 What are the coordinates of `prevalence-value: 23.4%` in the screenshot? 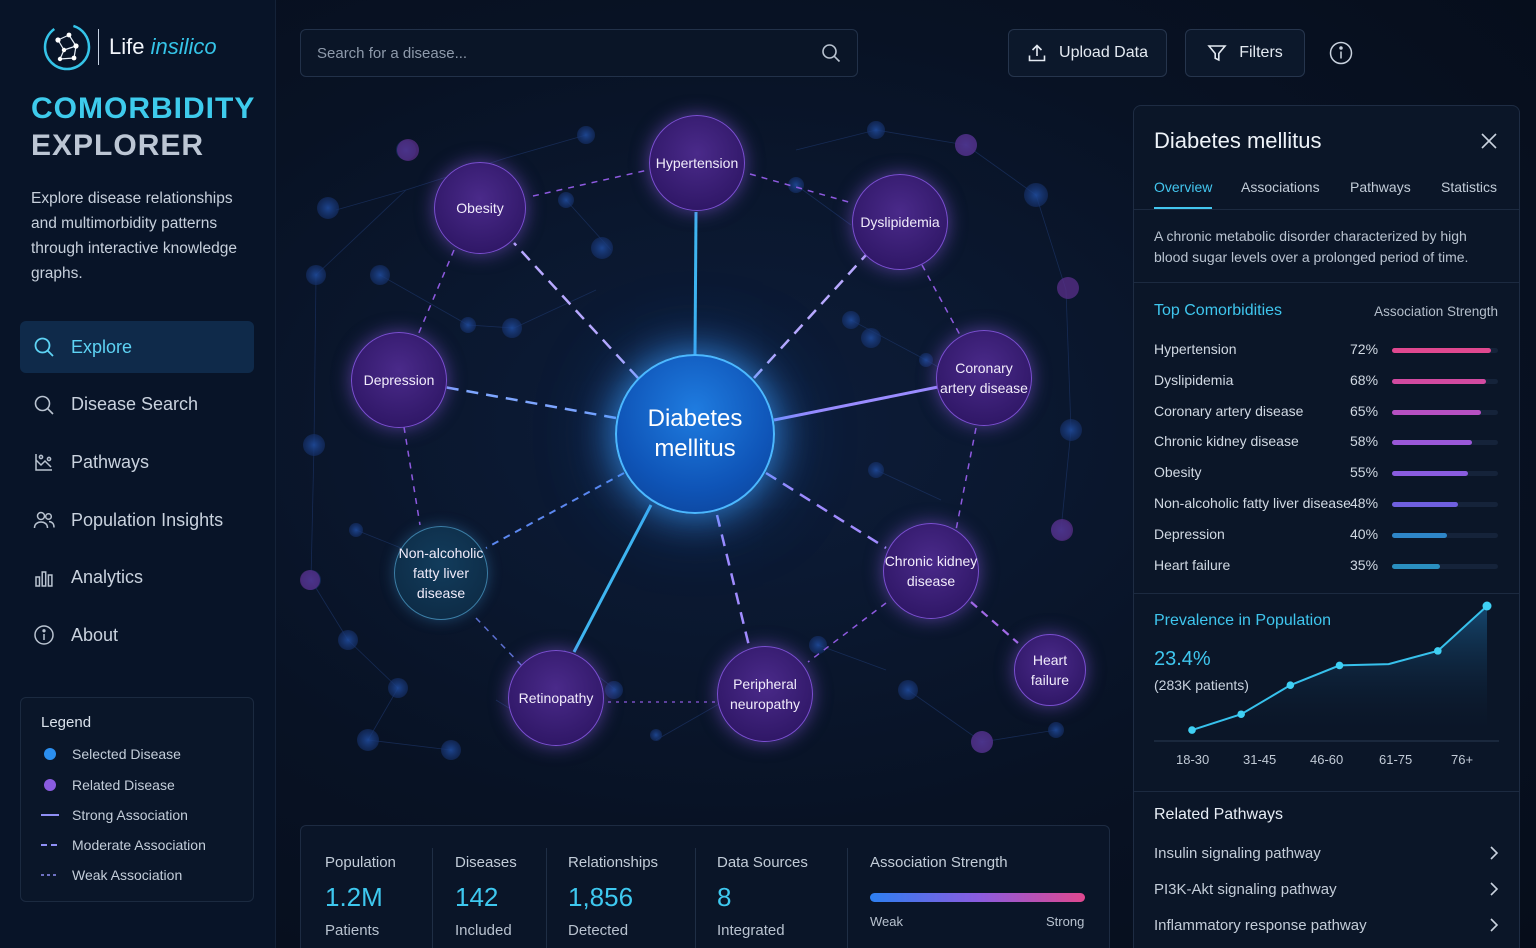 It's located at (1182, 659).